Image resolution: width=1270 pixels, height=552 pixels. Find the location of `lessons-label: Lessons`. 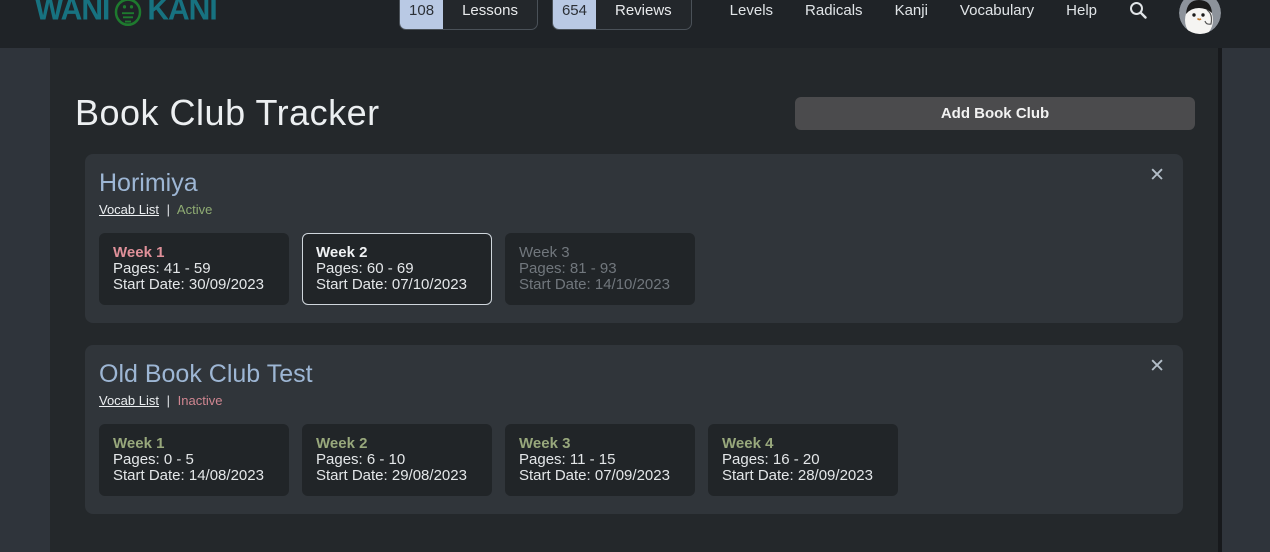

lessons-label: Lessons is located at coordinates (490, 10).